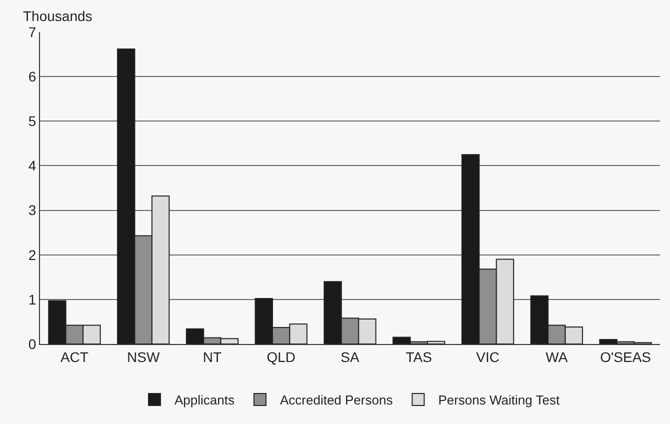 The image size is (670, 424). Describe the element at coordinates (74, 356) in the screenshot. I see `x-tick-label: ACT` at that location.